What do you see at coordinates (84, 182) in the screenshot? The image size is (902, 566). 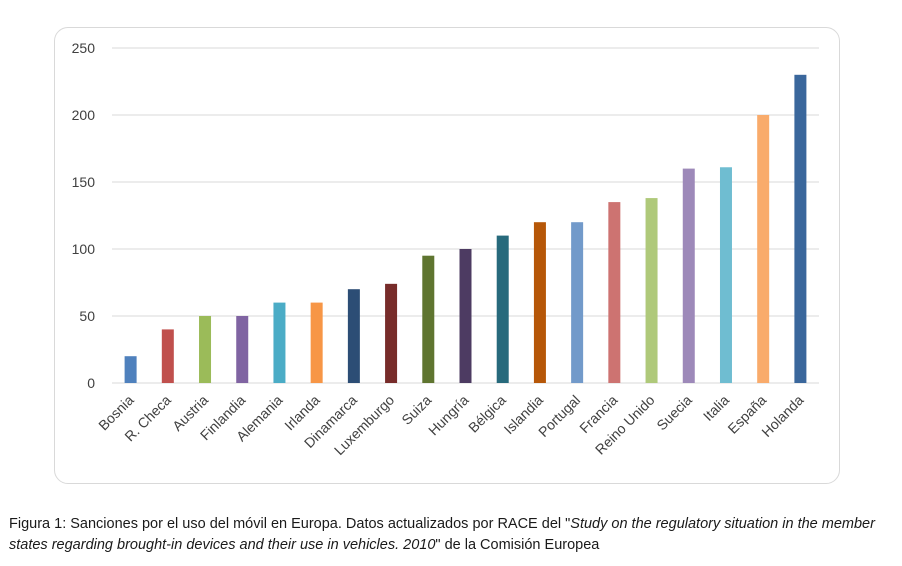 I see `y-tick-label: 150` at bounding box center [84, 182].